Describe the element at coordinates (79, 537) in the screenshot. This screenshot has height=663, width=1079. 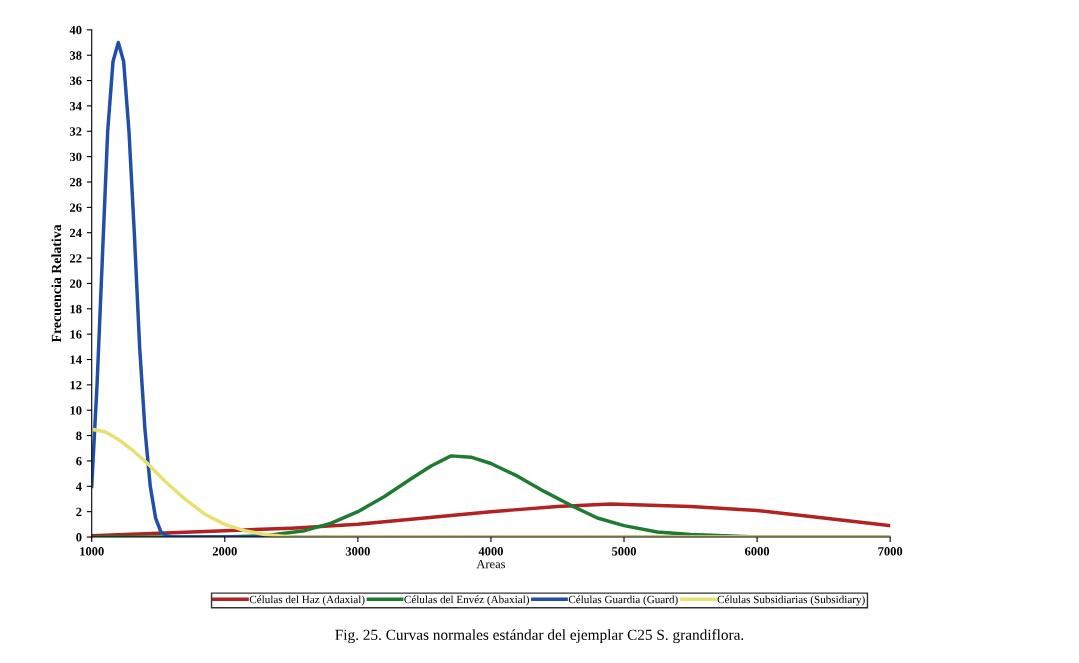
I see `y-tick-label: 0` at that location.